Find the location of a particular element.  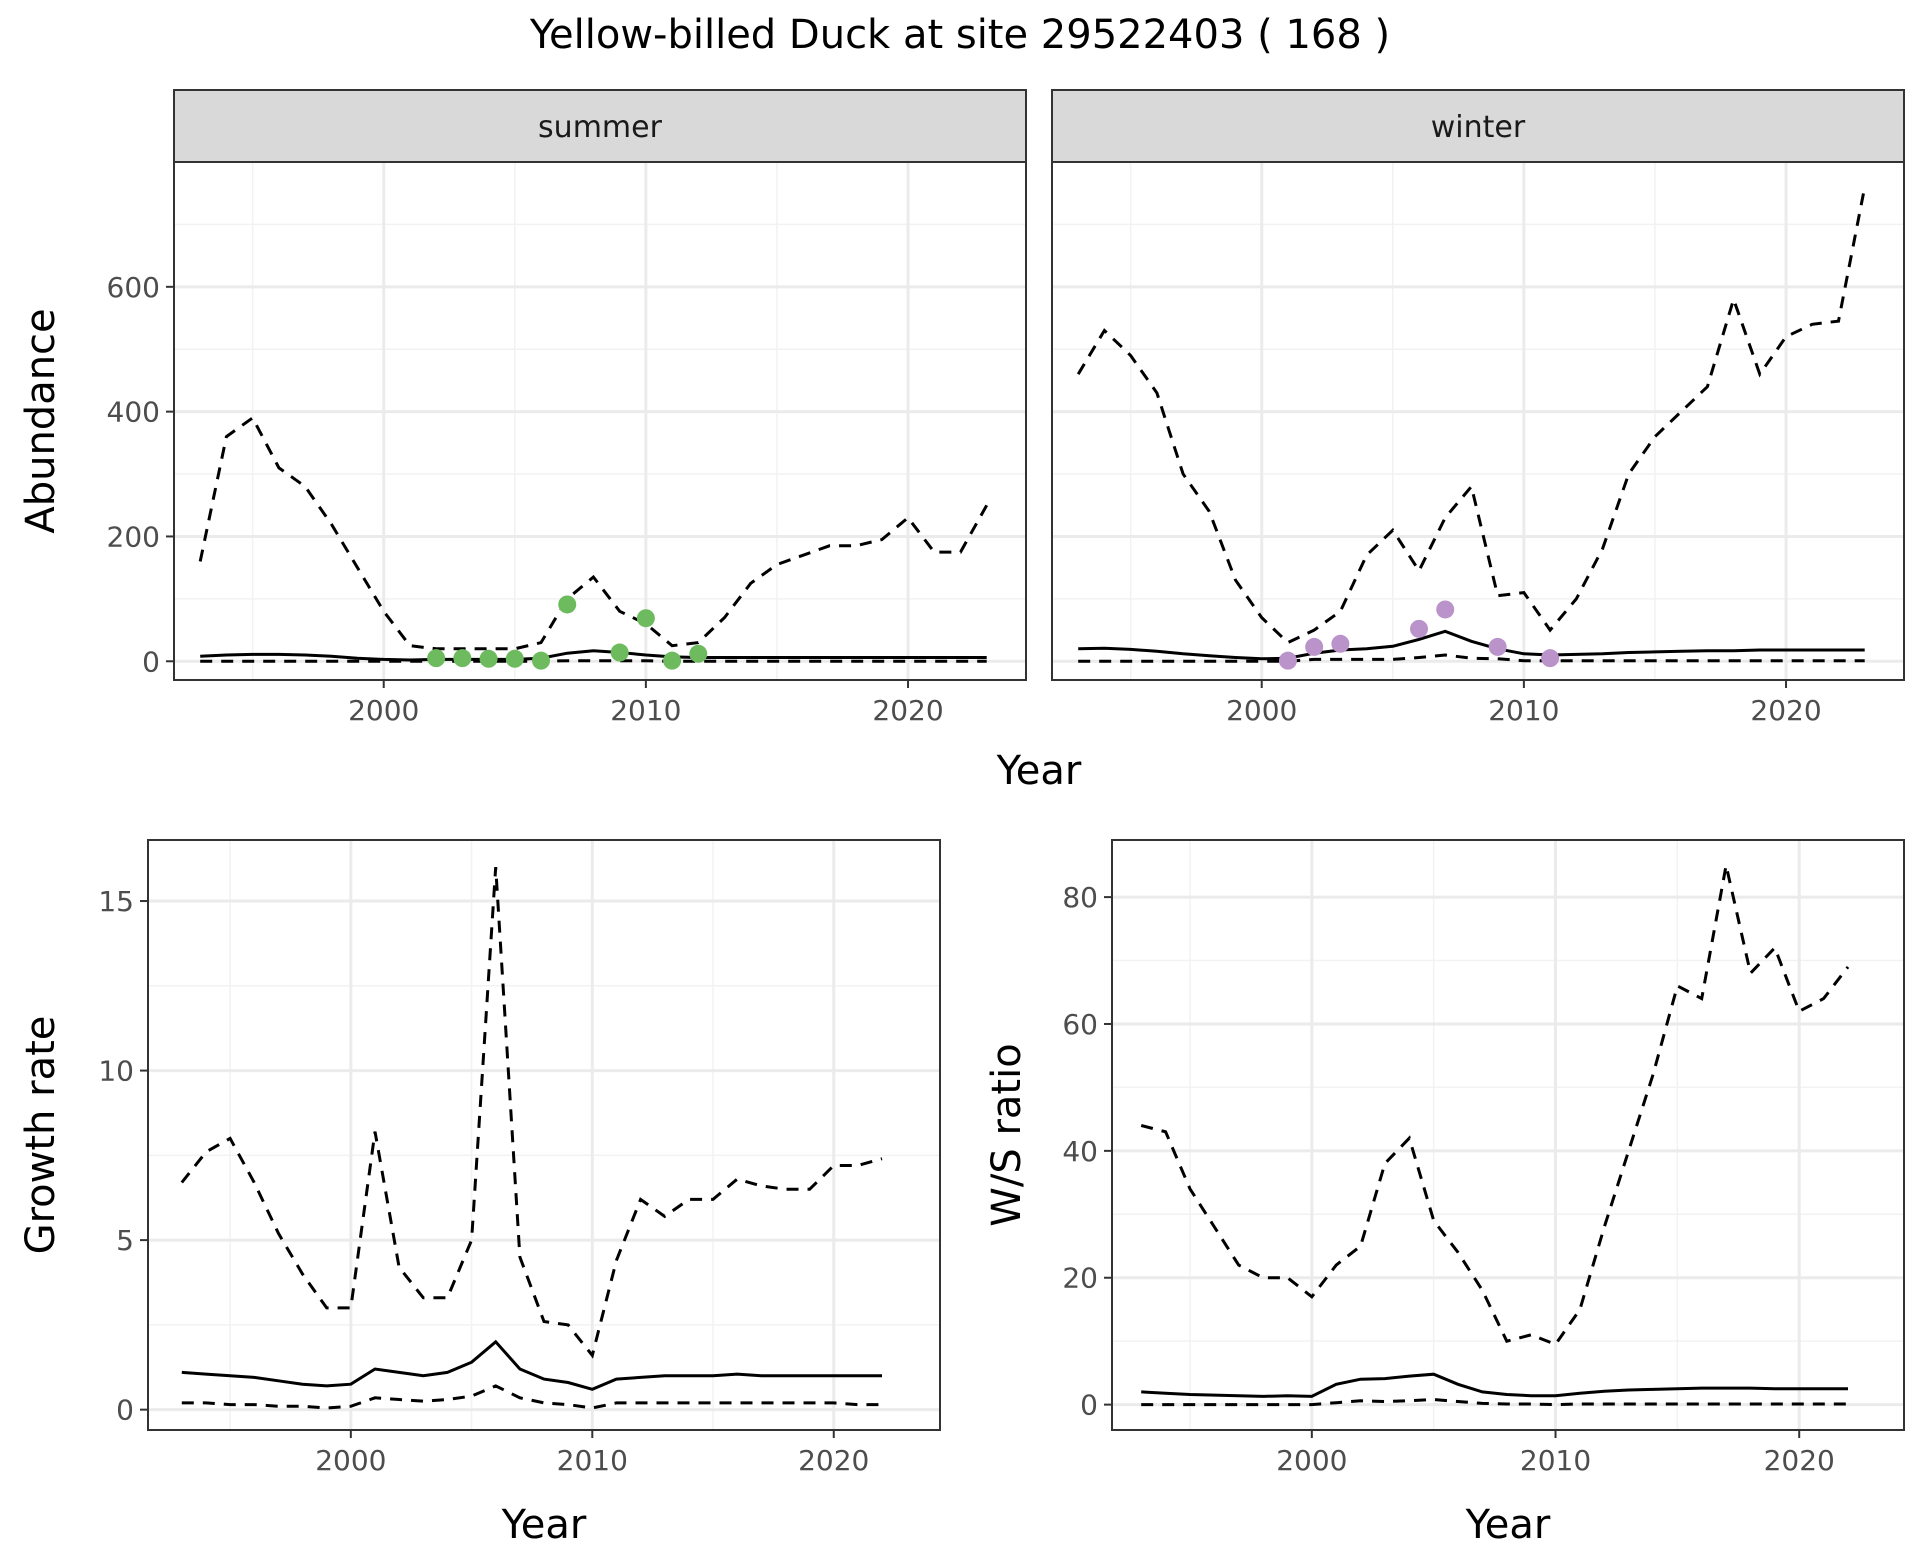

summer-gridlines is located at coordinates (600, 421).